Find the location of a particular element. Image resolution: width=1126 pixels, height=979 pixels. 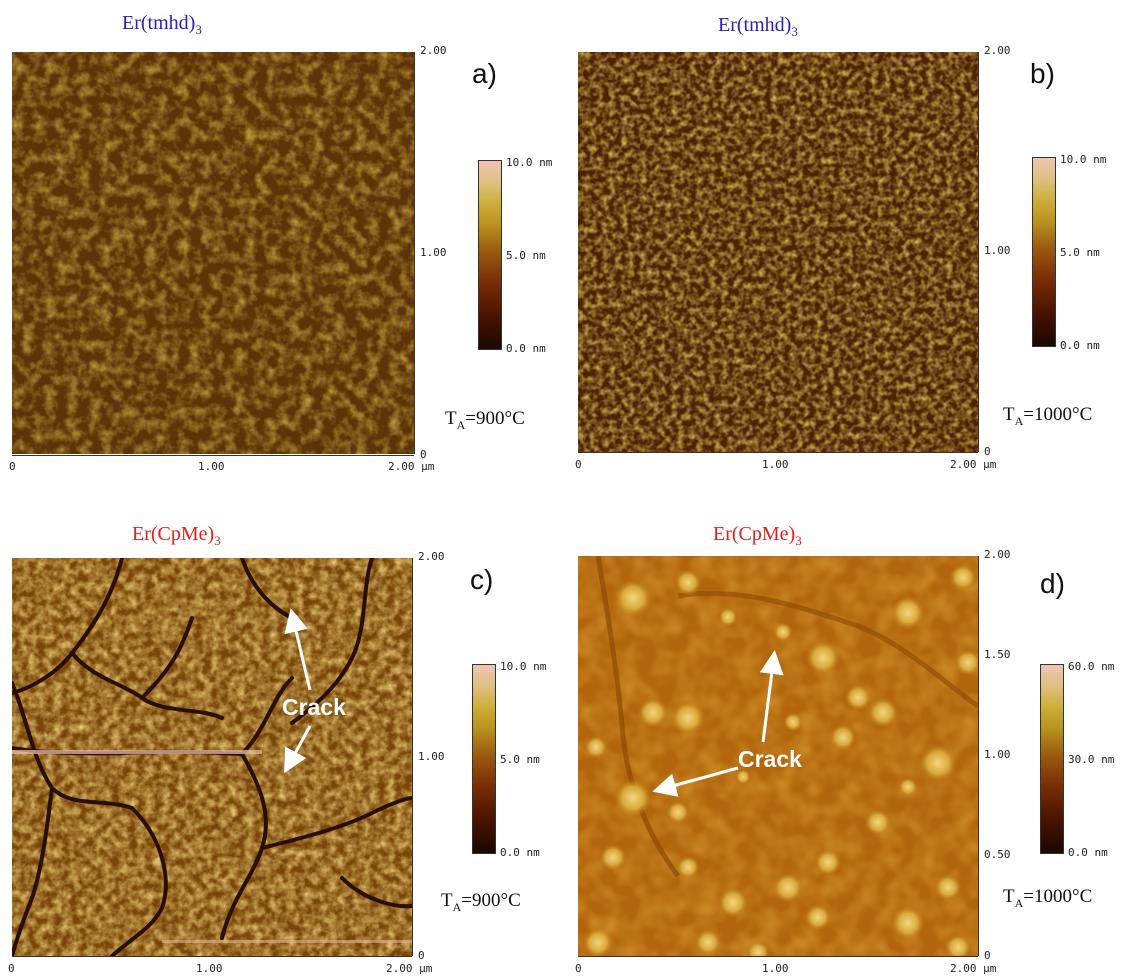

x-axis-line-c is located at coordinates (212, 956).